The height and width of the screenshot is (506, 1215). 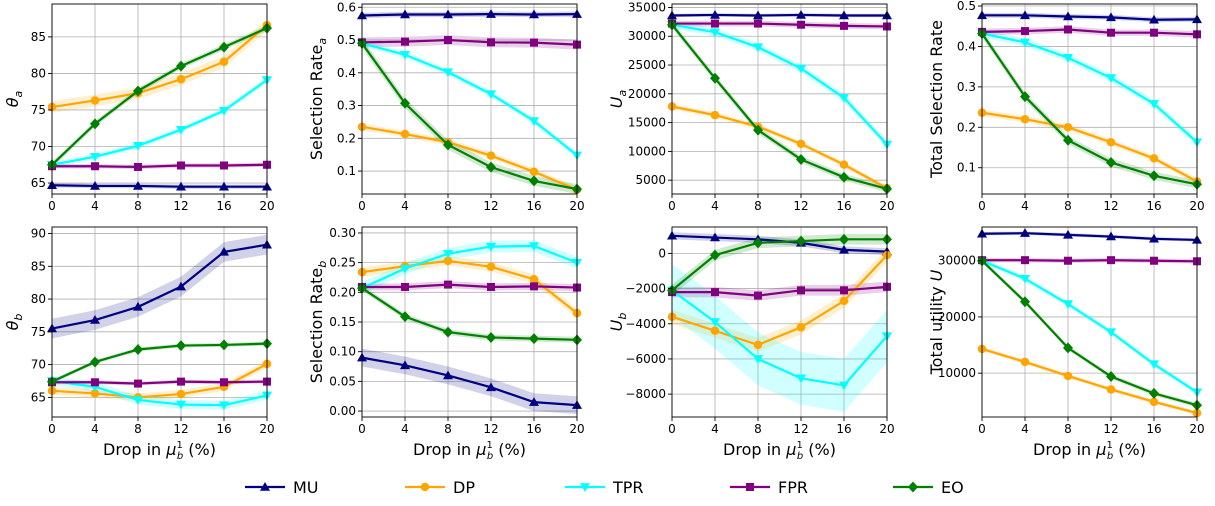 I want to click on subplot-1: 0 4 8 12 16 20 65 70 75 80 85 θa, so click(x=139, y=108).